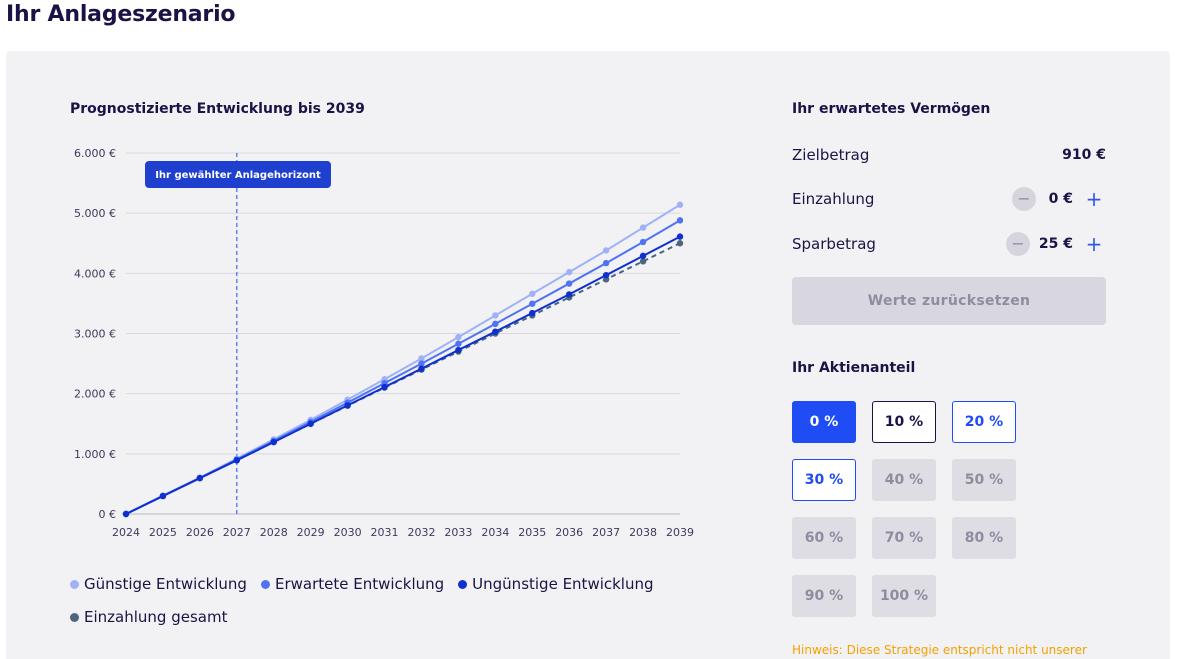 This screenshot has width=1177, height=659. I want to click on legend-item-expected: Erwartete Entwicklung, so click(352, 584).